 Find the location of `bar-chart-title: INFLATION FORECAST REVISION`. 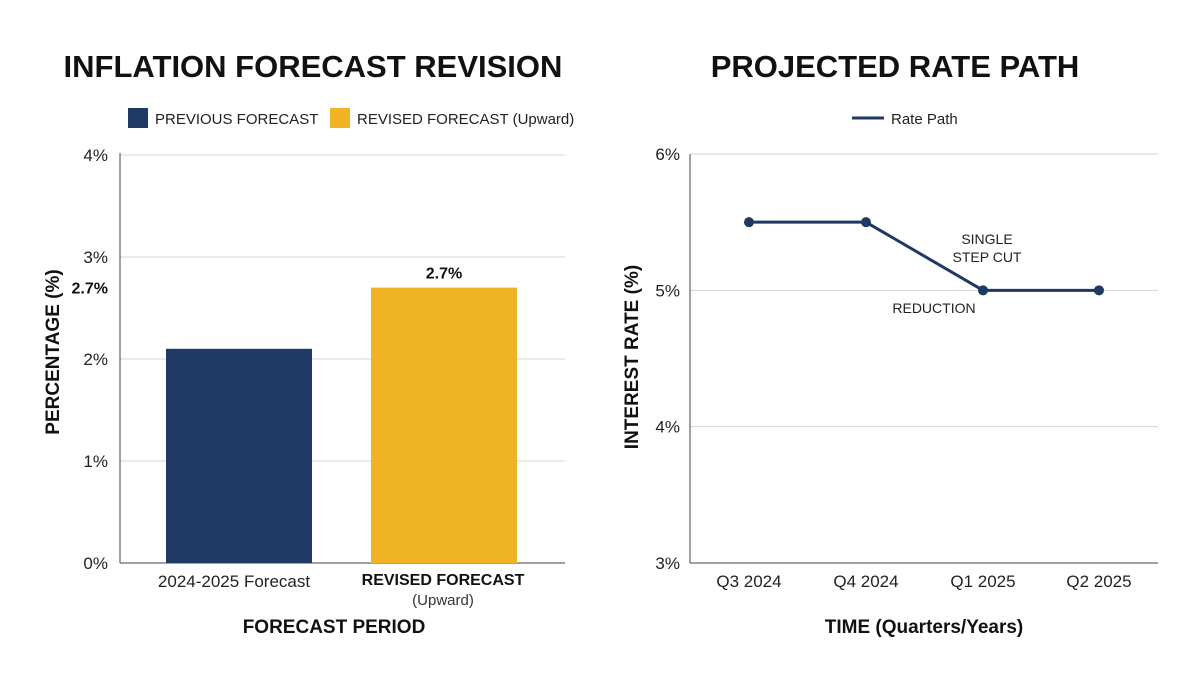

bar-chart-title: INFLATION FORECAST REVISION is located at coordinates (313, 66).